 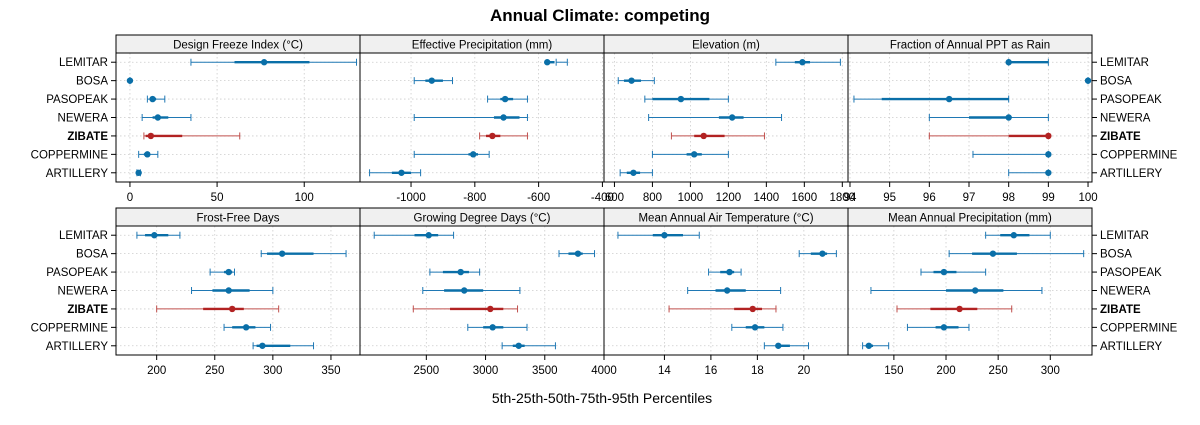 What do you see at coordinates (805, 198) in the screenshot?
I see `x-tick-label: 1600` at bounding box center [805, 198].